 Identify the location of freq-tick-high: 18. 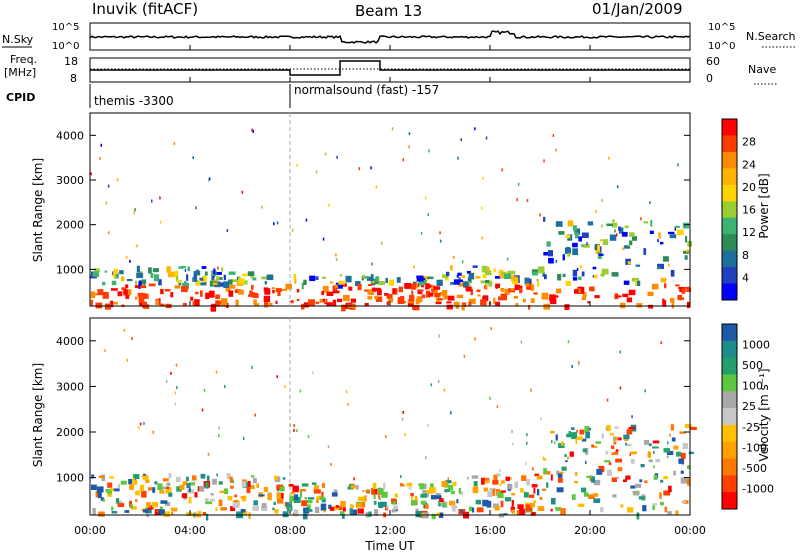
(71, 61).